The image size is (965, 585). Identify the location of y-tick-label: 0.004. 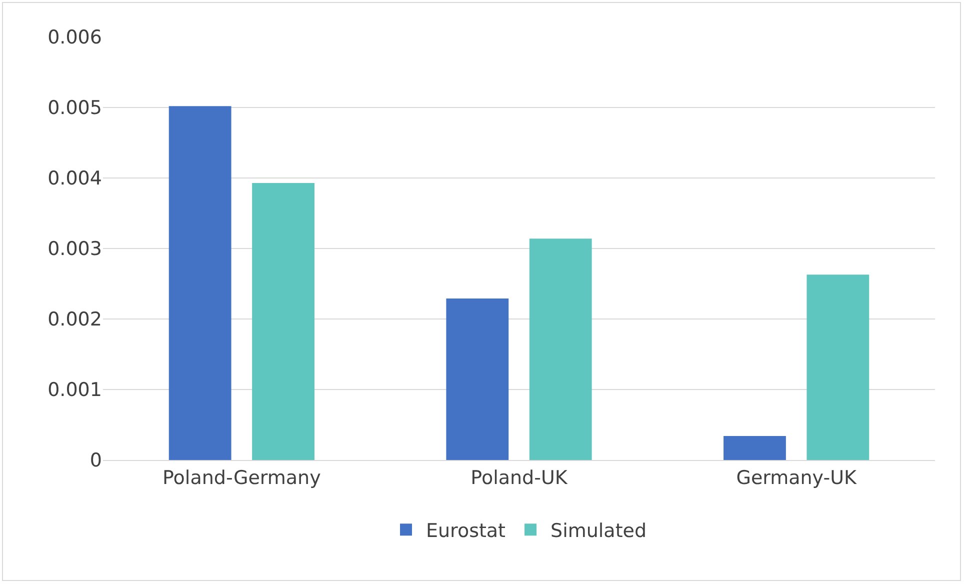
(75, 179).